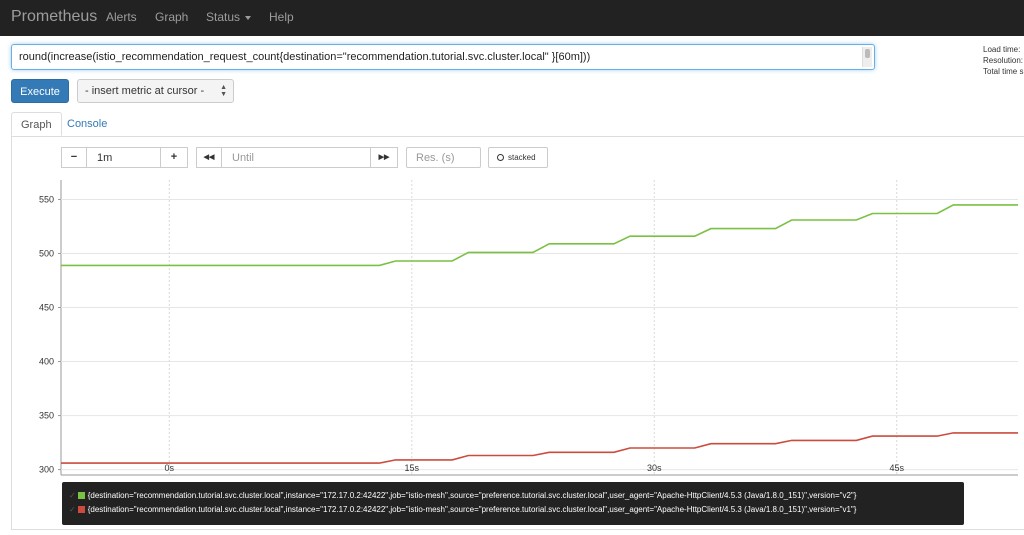 Image resolution: width=1024 pixels, height=535 pixels. What do you see at coordinates (81, 495) in the screenshot?
I see `legend-swatch-v2` at bounding box center [81, 495].